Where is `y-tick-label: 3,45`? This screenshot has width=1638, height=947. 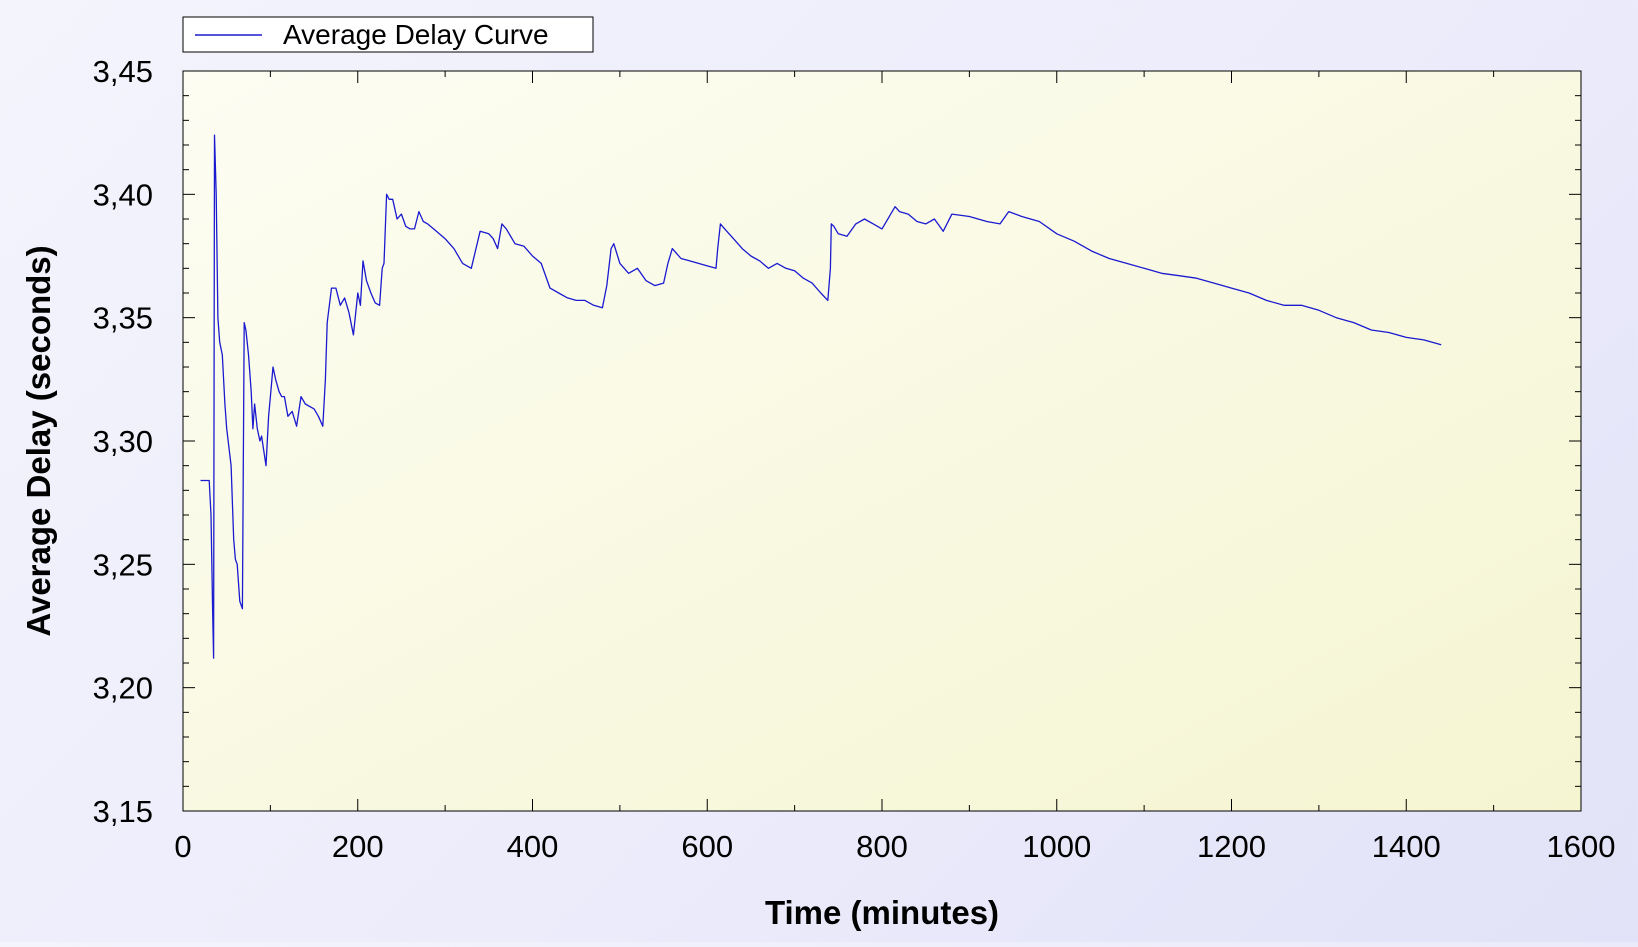
y-tick-label: 3,45 is located at coordinates (123, 71).